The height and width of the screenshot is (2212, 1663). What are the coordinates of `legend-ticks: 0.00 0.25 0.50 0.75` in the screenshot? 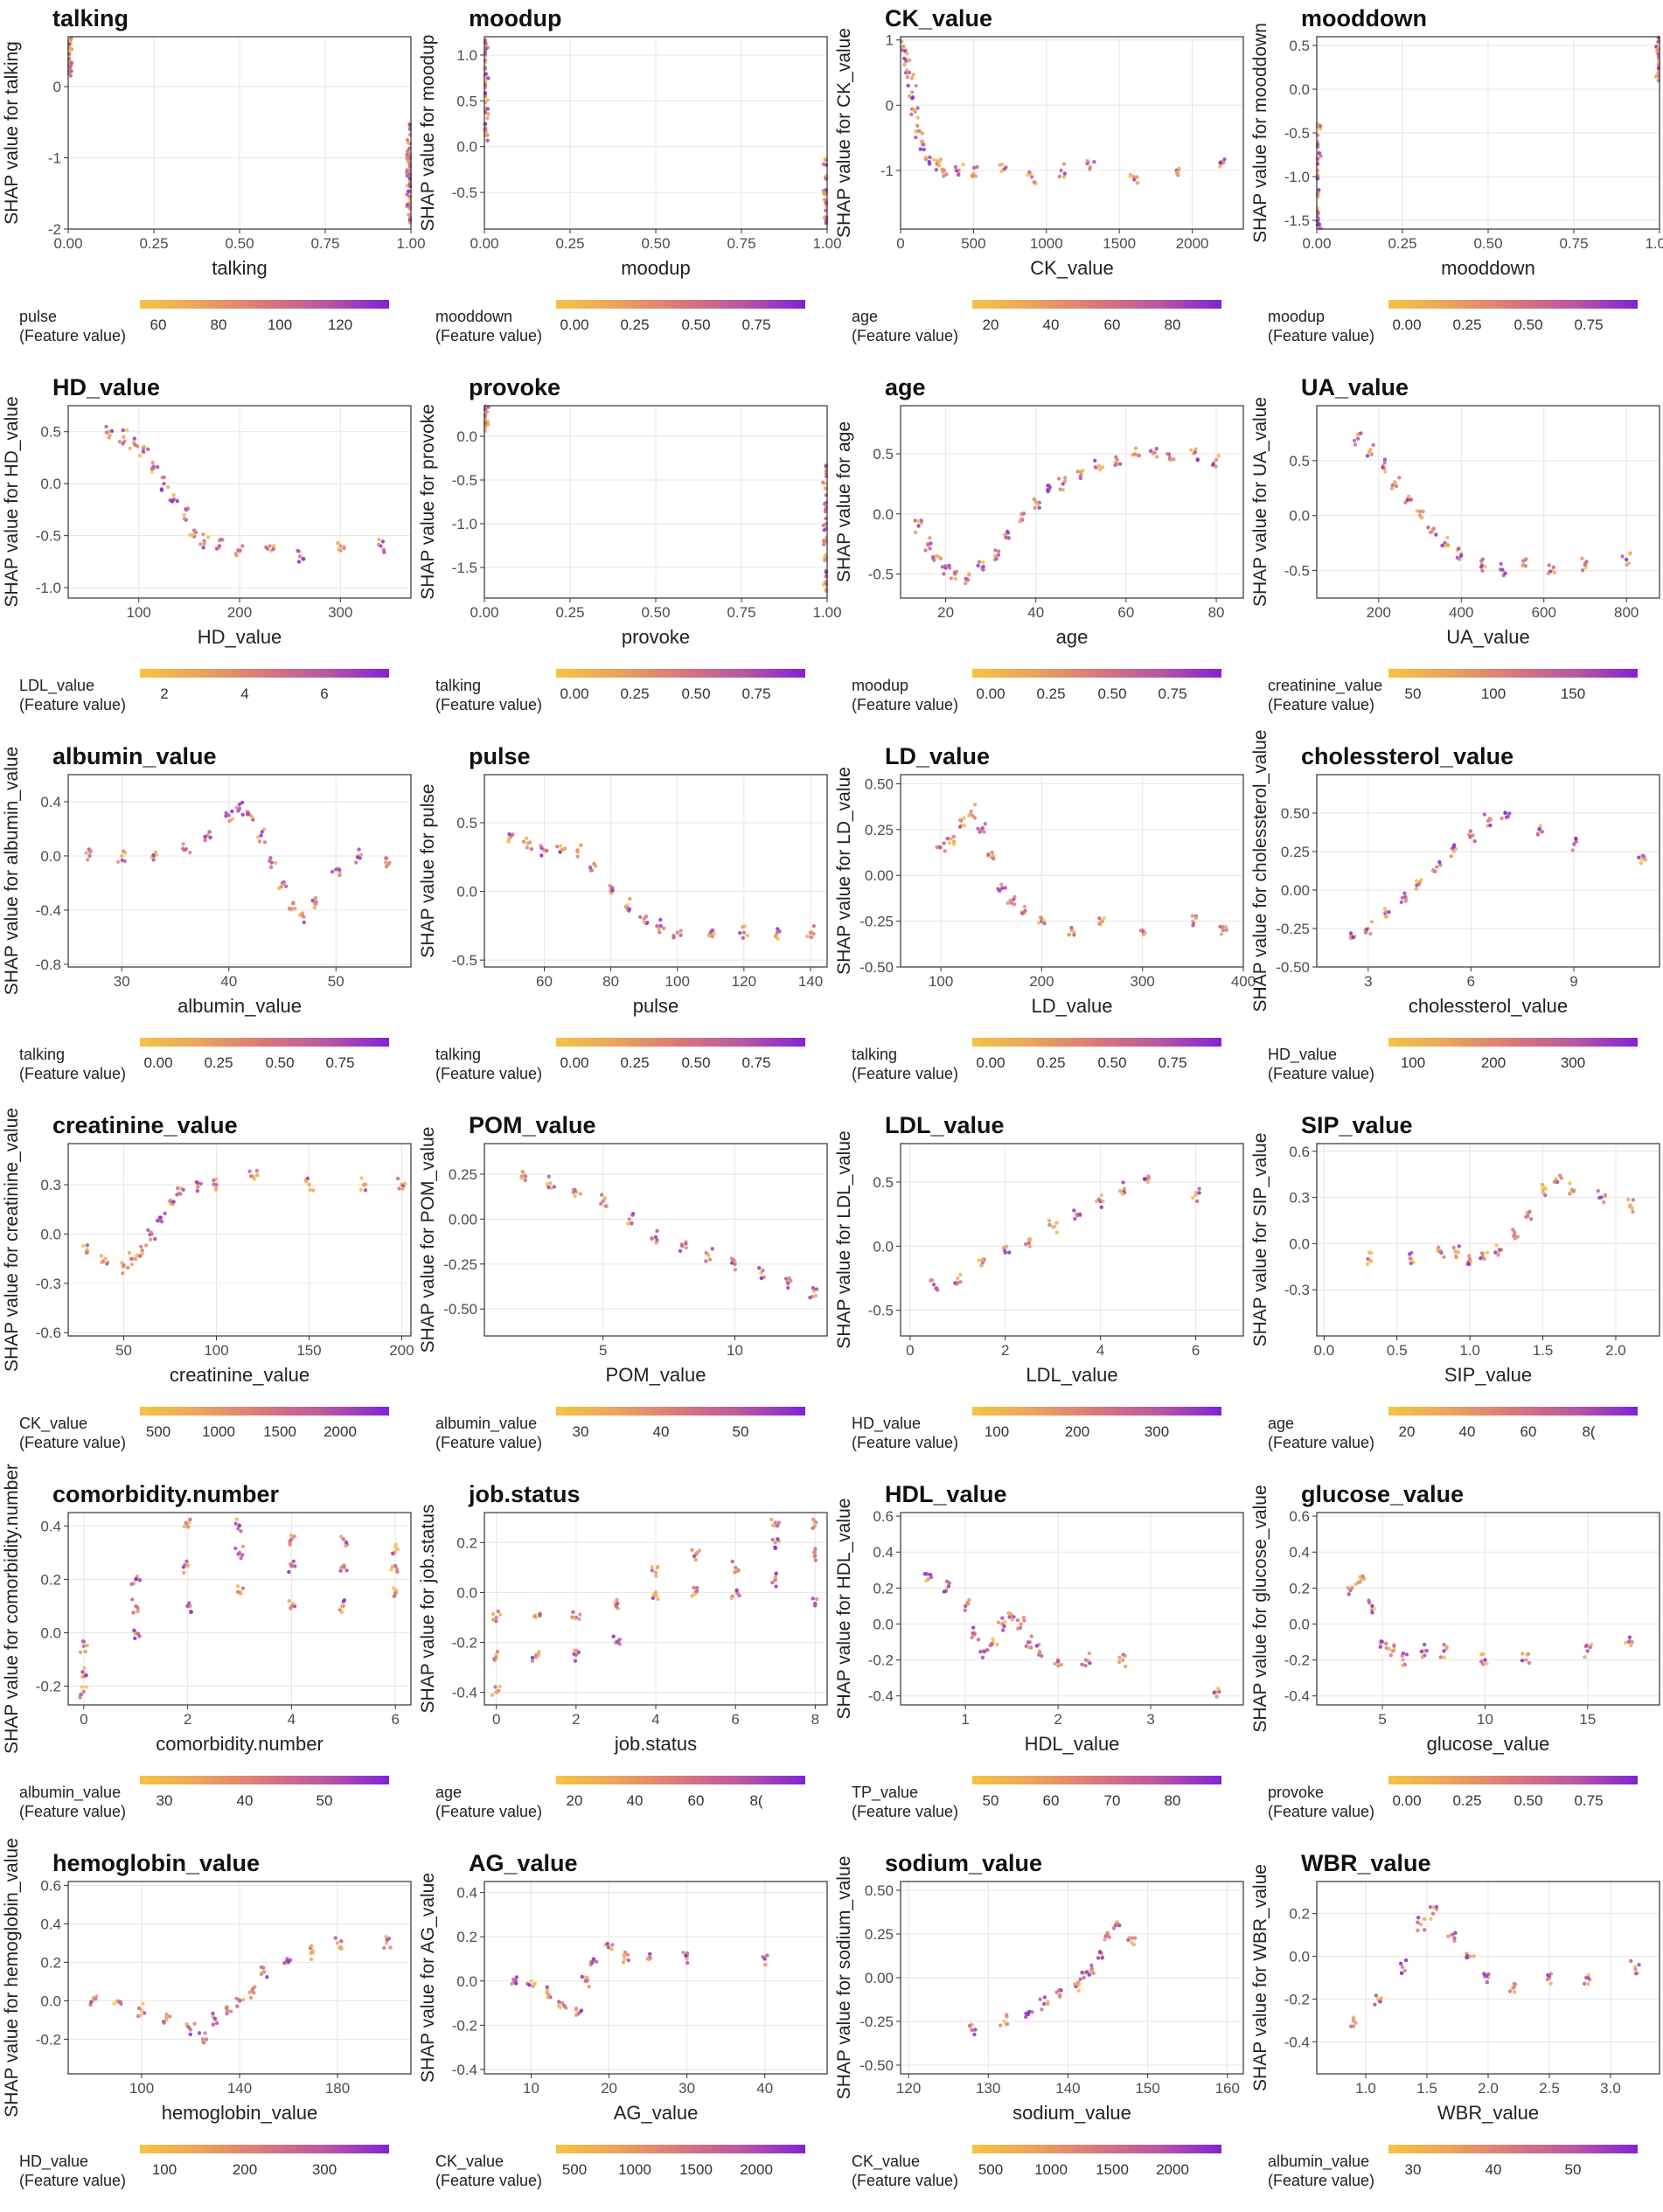 It's located at (681, 1064).